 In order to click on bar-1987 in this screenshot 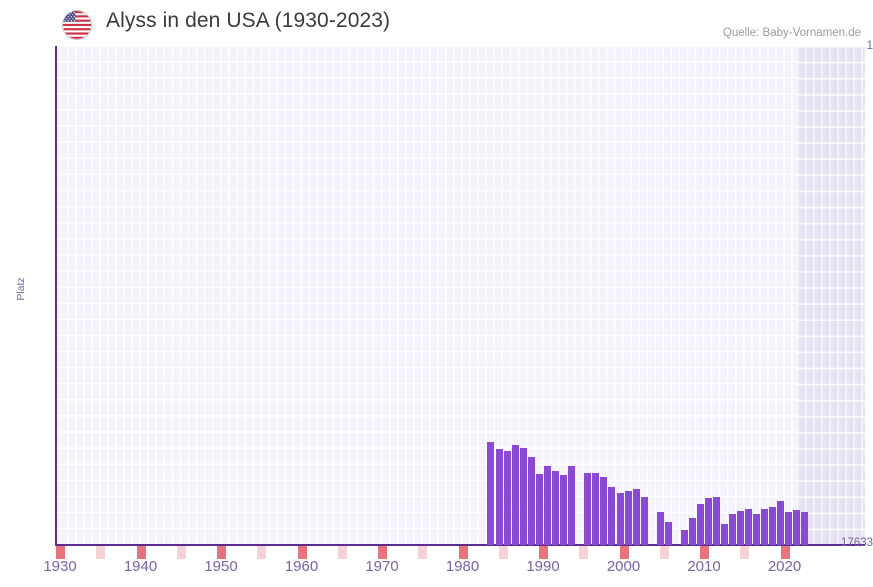, I will do `click(523, 496)`.